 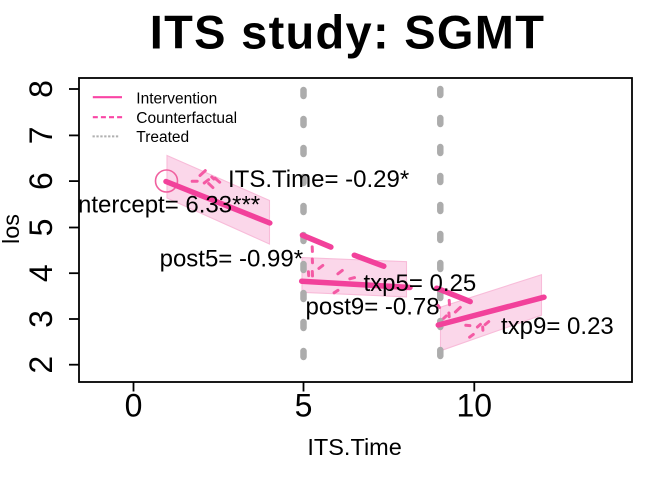 I want to click on svg-text: post5= -0.99*, so click(x=231, y=259).